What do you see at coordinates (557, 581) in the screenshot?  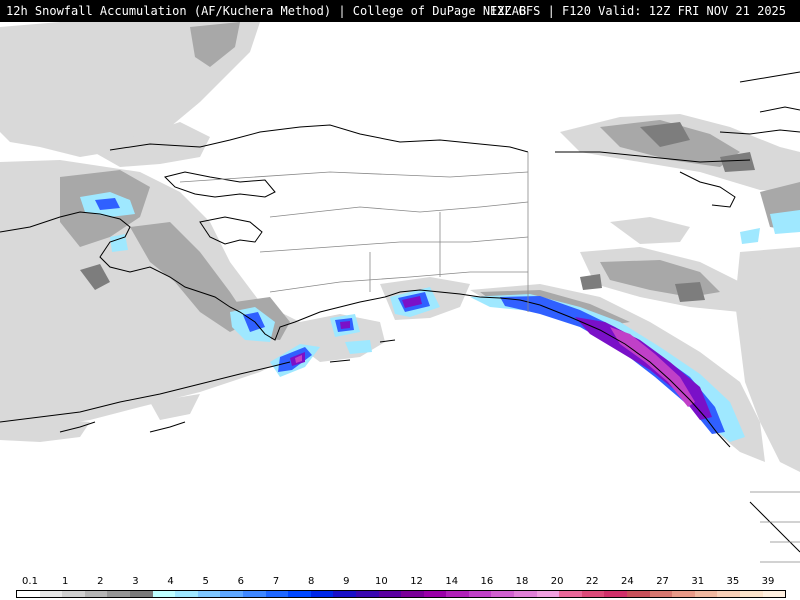 I see `legend-tick-label: 20` at bounding box center [557, 581].